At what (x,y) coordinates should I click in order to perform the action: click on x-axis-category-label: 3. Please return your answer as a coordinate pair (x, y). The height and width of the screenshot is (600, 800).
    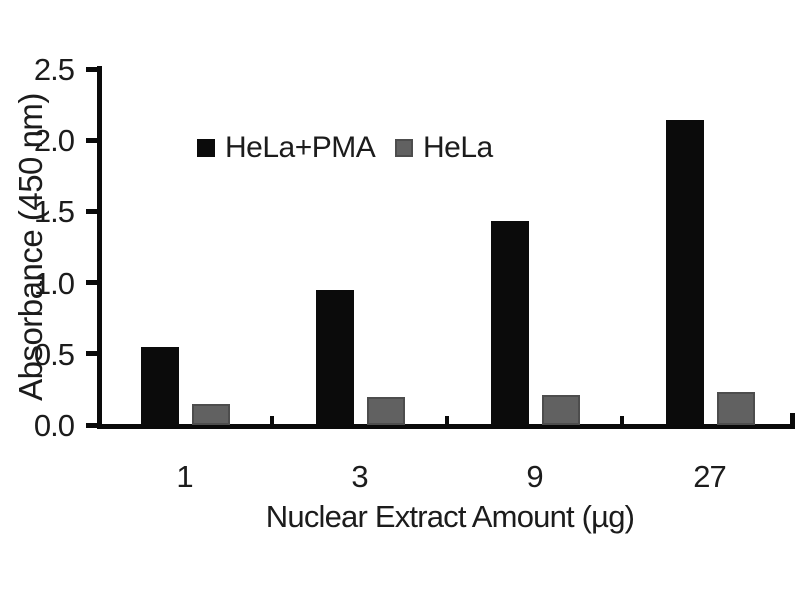
    Looking at the image, I should click on (359, 476).